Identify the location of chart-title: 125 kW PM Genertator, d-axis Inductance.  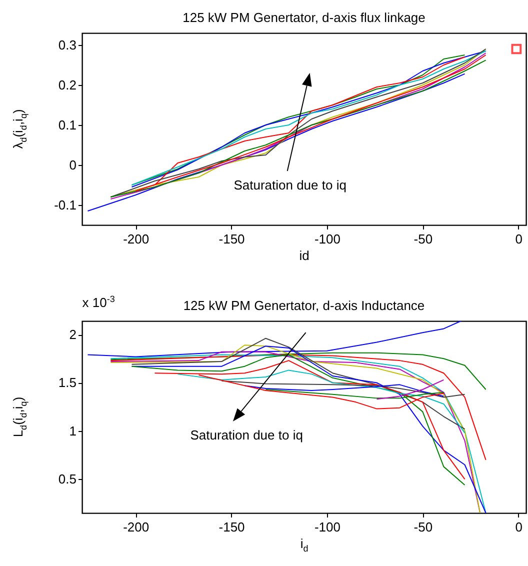
(304, 305).